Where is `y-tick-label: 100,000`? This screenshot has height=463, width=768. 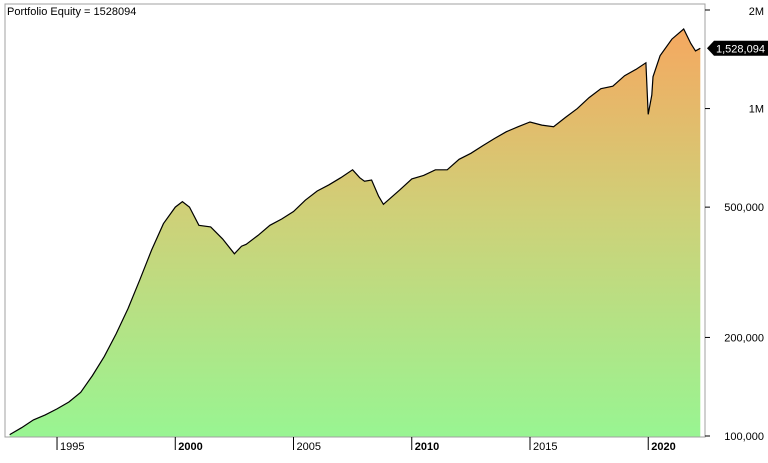
y-tick-label: 100,000 is located at coordinates (744, 437).